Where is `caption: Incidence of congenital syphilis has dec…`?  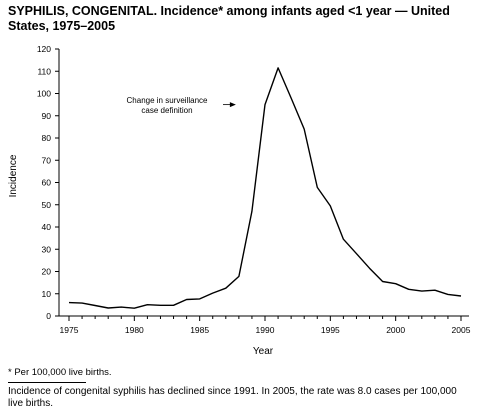 caption: Incidence of congenital syphilis has dec… is located at coordinates (232, 397).